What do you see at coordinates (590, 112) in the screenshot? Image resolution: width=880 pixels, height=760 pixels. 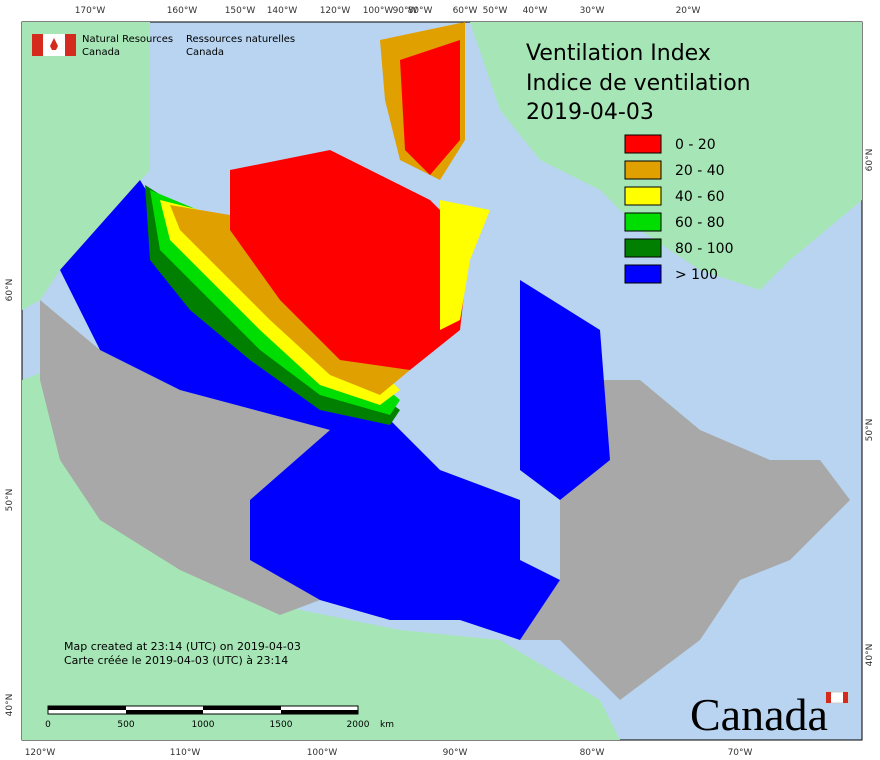 I see `date: 2019-04-03` at bounding box center [590, 112].